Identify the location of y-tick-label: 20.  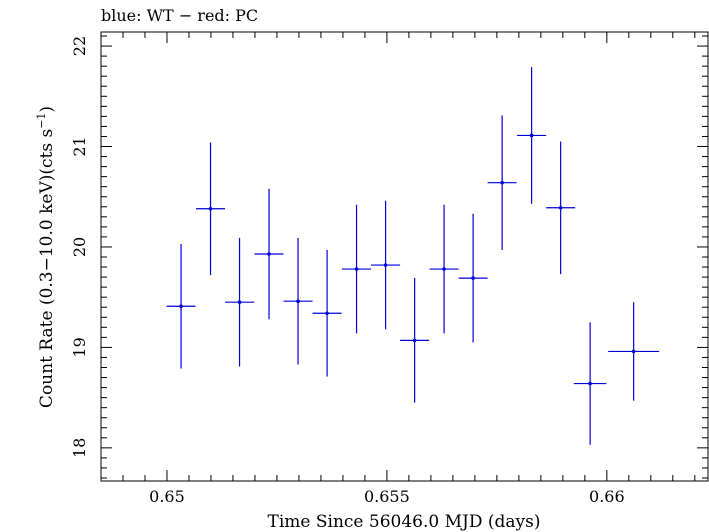
(79, 247).